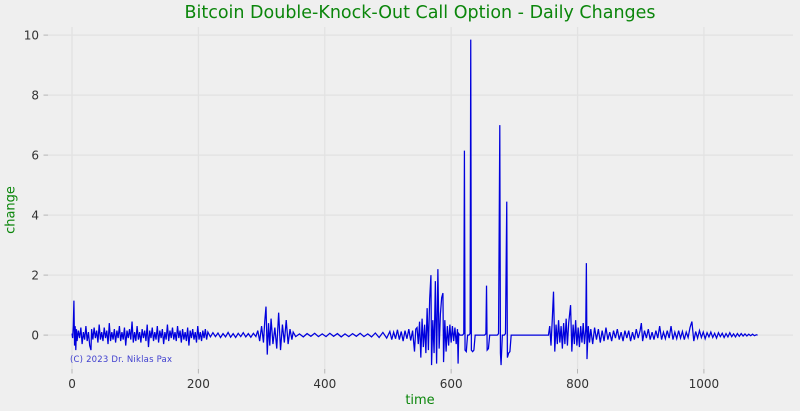 This screenshot has height=411, width=800. Describe the element at coordinates (35, 156) in the screenshot. I see `y-tick-label: 6` at that location.